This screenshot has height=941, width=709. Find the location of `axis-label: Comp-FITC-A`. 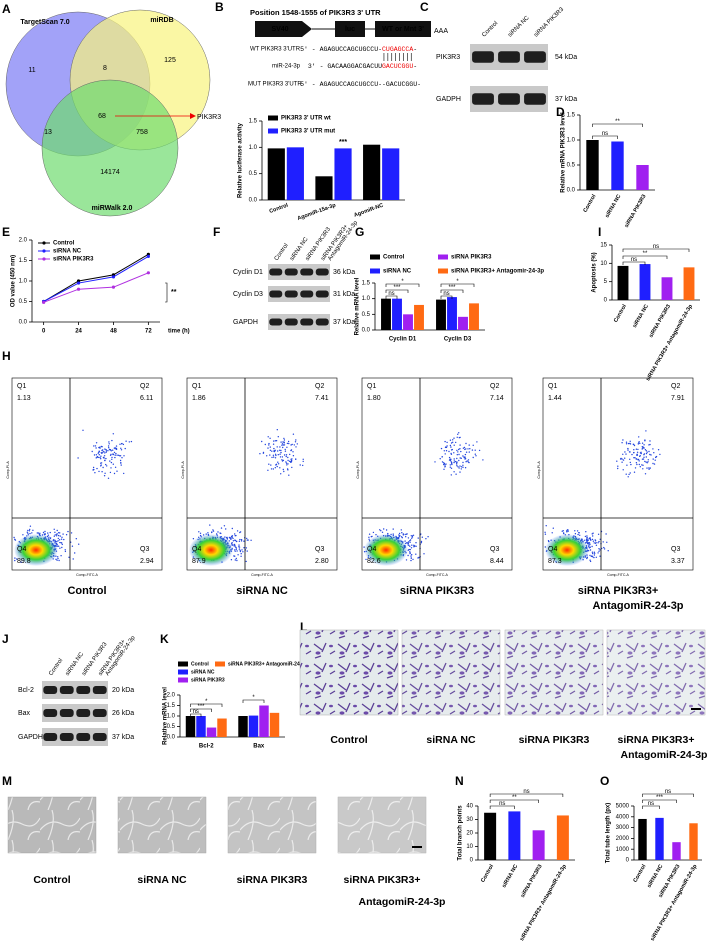

axis-label: Comp-FITC-A is located at coordinates (618, 575).